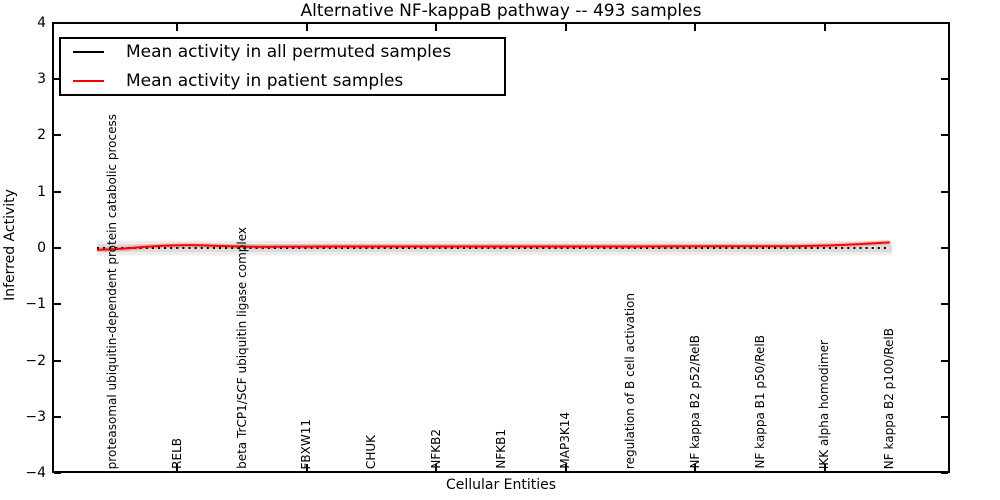 The width and height of the screenshot is (1000, 500). I want to click on chart-canvas, so click(494, 247).